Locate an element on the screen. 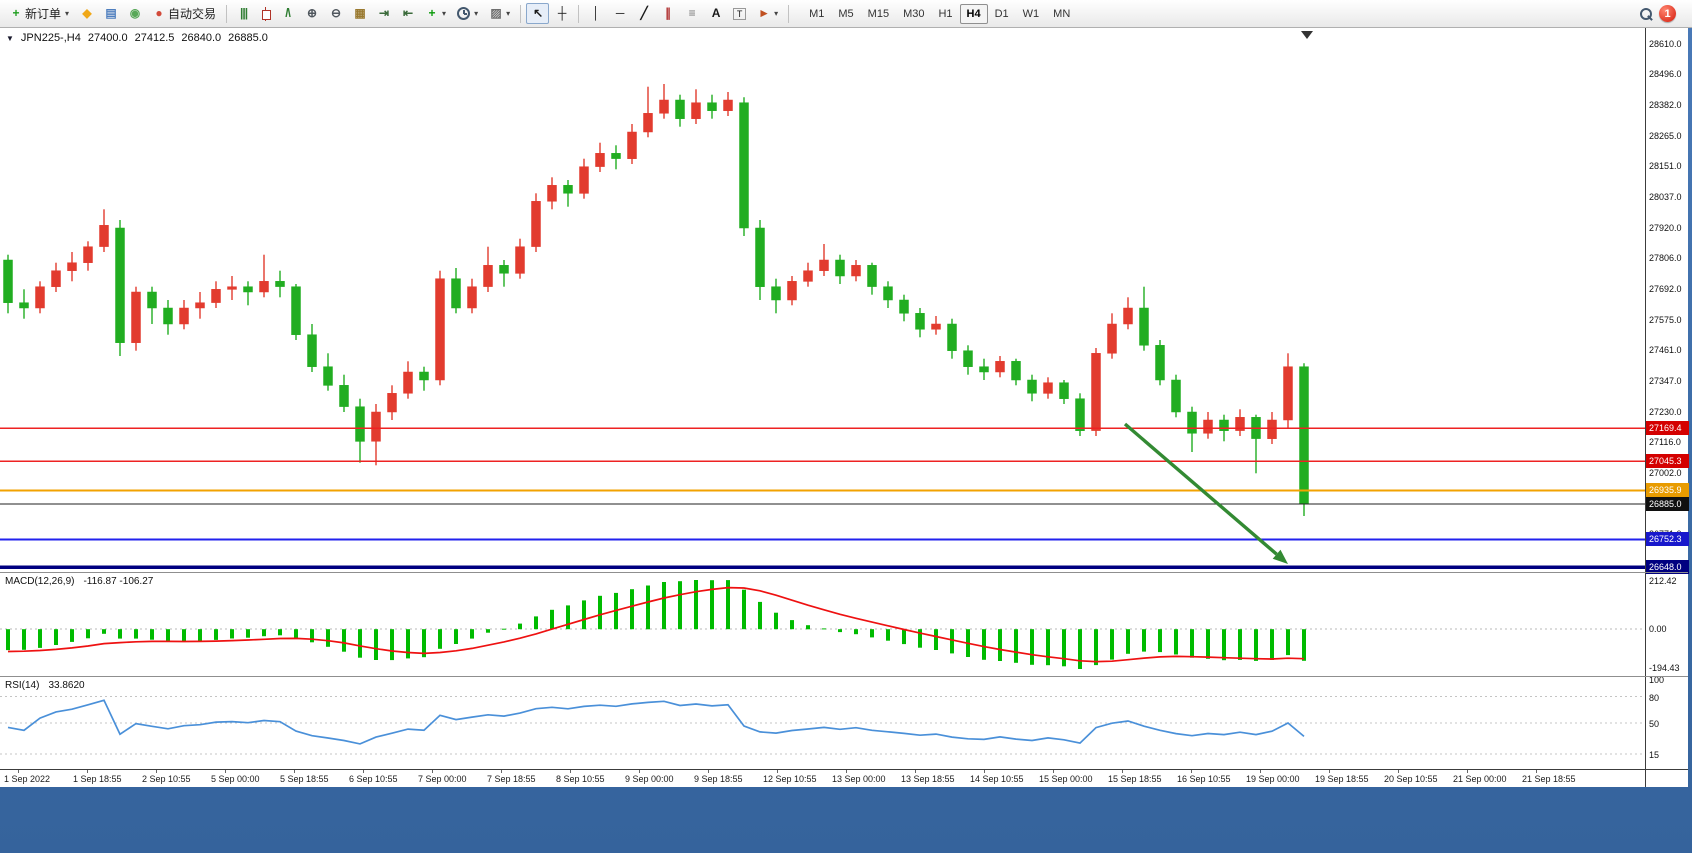 This screenshot has height=853, width=1692. time-axis-label: 15 Sep 18:55 is located at coordinates (1135, 779).